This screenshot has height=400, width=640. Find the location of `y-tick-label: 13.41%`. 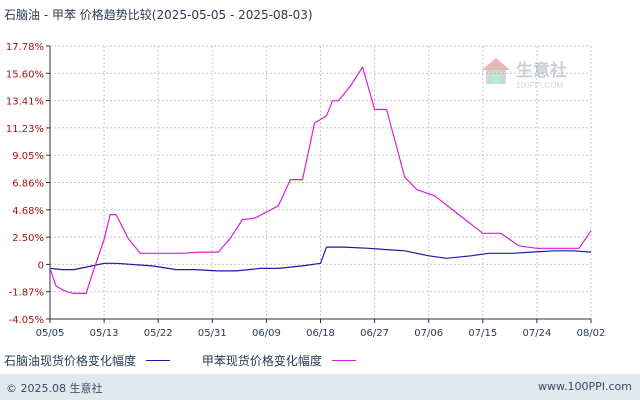

y-tick-label: 13.41% is located at coordinates (25, 102).